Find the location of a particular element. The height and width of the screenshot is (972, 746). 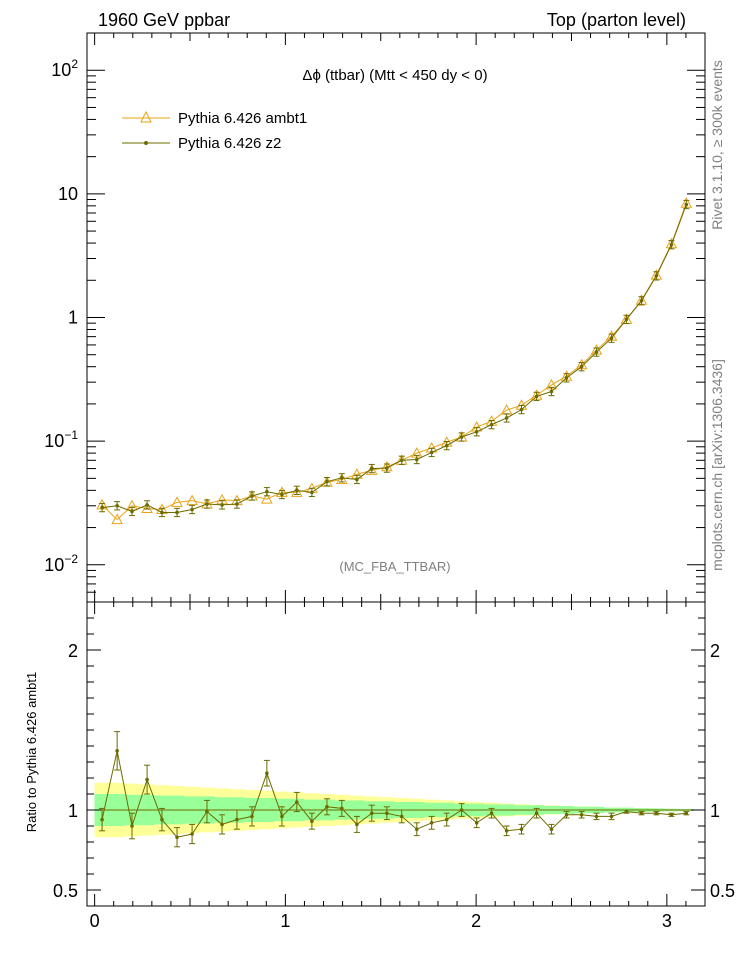

ratio-y-tick-label-right: 0.5 is located at coordinates (722, 891).